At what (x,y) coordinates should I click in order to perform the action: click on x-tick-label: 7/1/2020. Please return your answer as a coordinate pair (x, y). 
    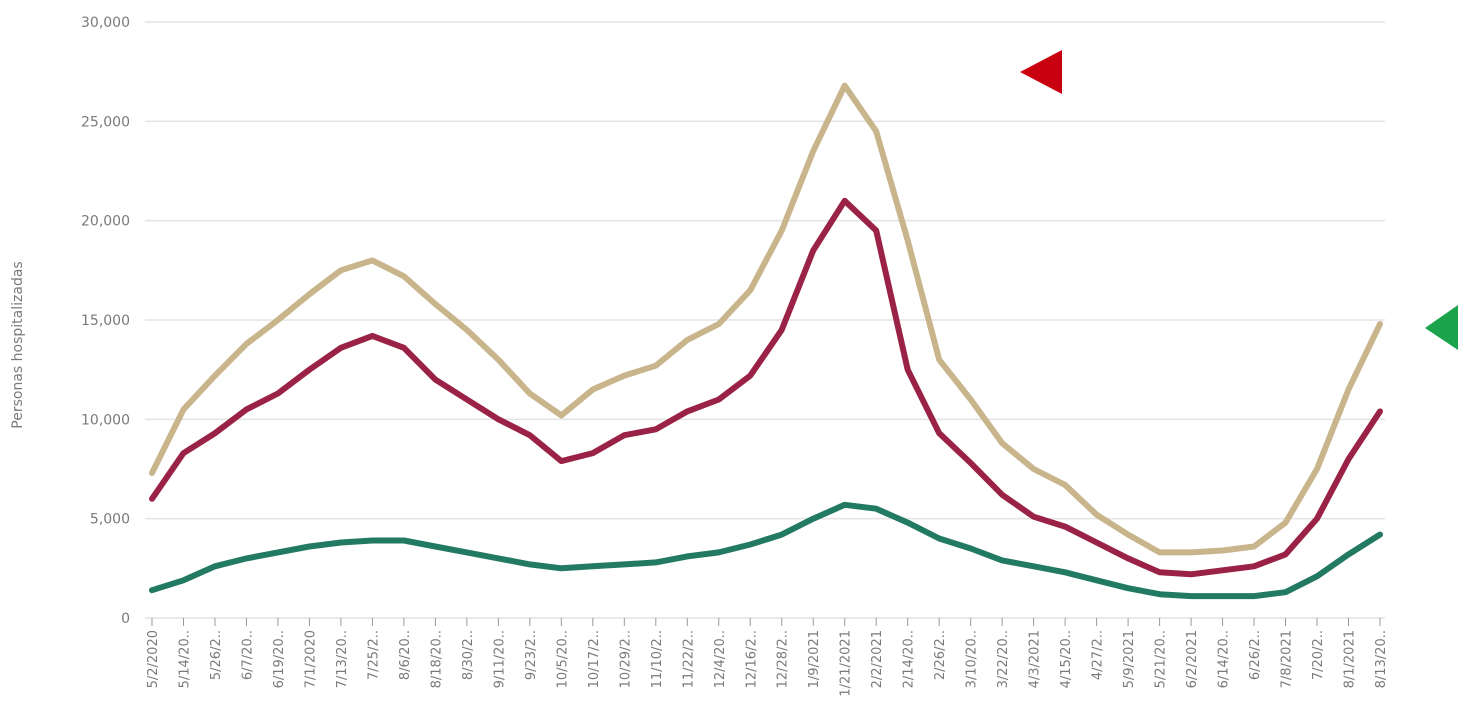
    Looking at the image, I should click on (310, 659).